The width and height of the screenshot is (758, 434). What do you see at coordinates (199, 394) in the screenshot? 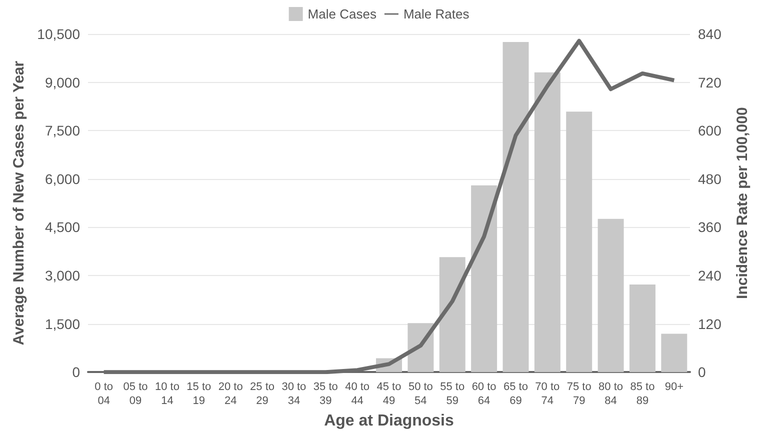
I see `x-tick-label: 15 to 19` at bounding box center [199, 394].